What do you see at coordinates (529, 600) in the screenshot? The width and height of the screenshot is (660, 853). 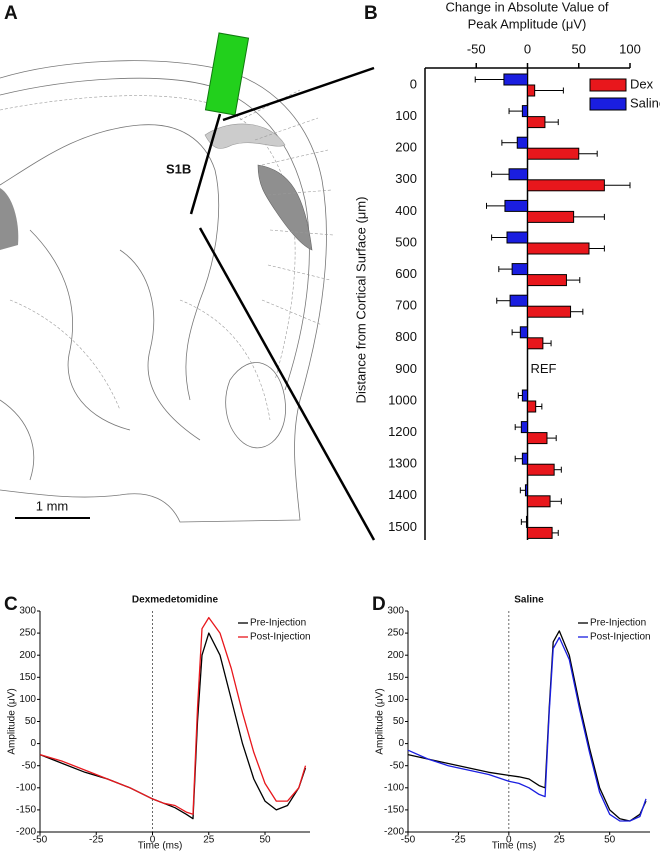 I see `chart-title: Saline` at bounding box center [529, 600].